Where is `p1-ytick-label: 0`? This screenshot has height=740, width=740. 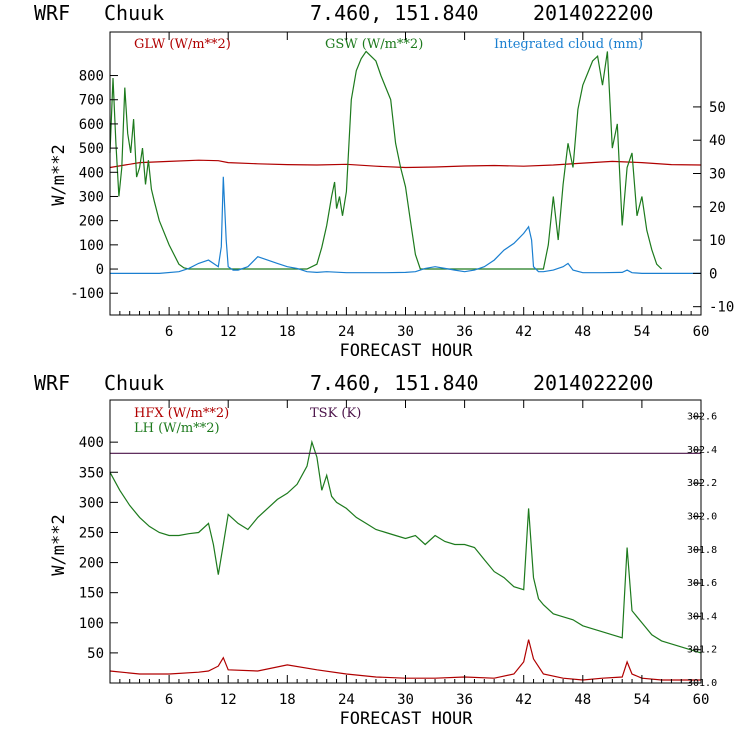 p1-ytick-label: 0 is located at coordinates (100, 270).